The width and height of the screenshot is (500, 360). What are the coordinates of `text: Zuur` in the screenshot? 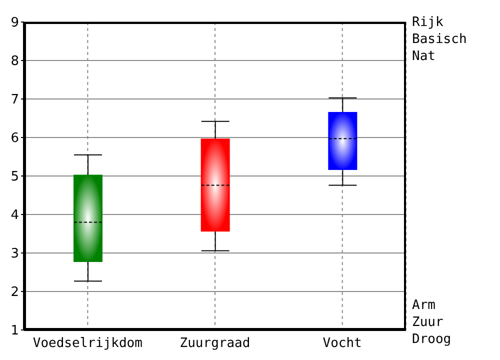 It's located at (428, 322).